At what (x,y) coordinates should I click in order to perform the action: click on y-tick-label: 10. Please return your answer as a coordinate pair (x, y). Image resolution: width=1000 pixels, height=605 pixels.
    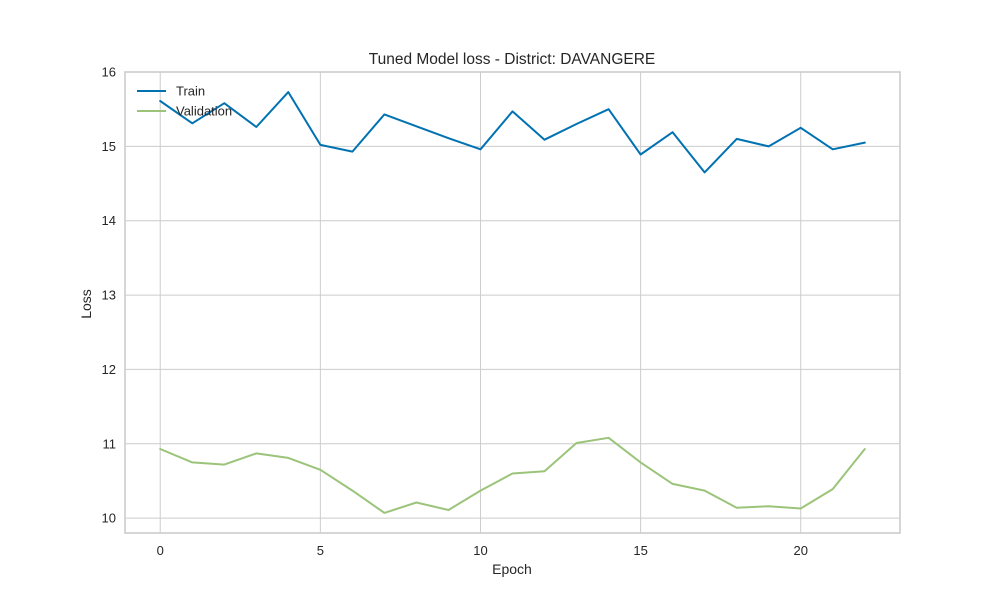
    Looking at the image, I should click on (109, 518).